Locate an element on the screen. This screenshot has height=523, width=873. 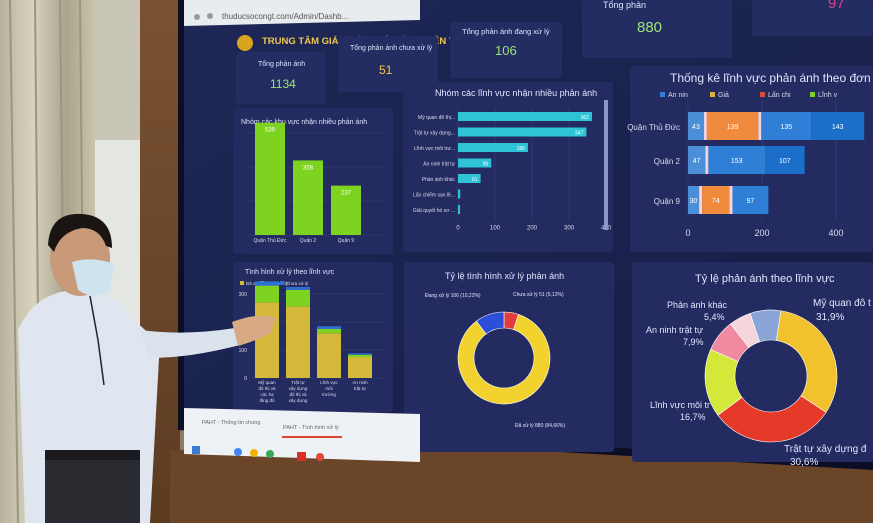
segment-label: 74 is located at coordinates (716, 201).